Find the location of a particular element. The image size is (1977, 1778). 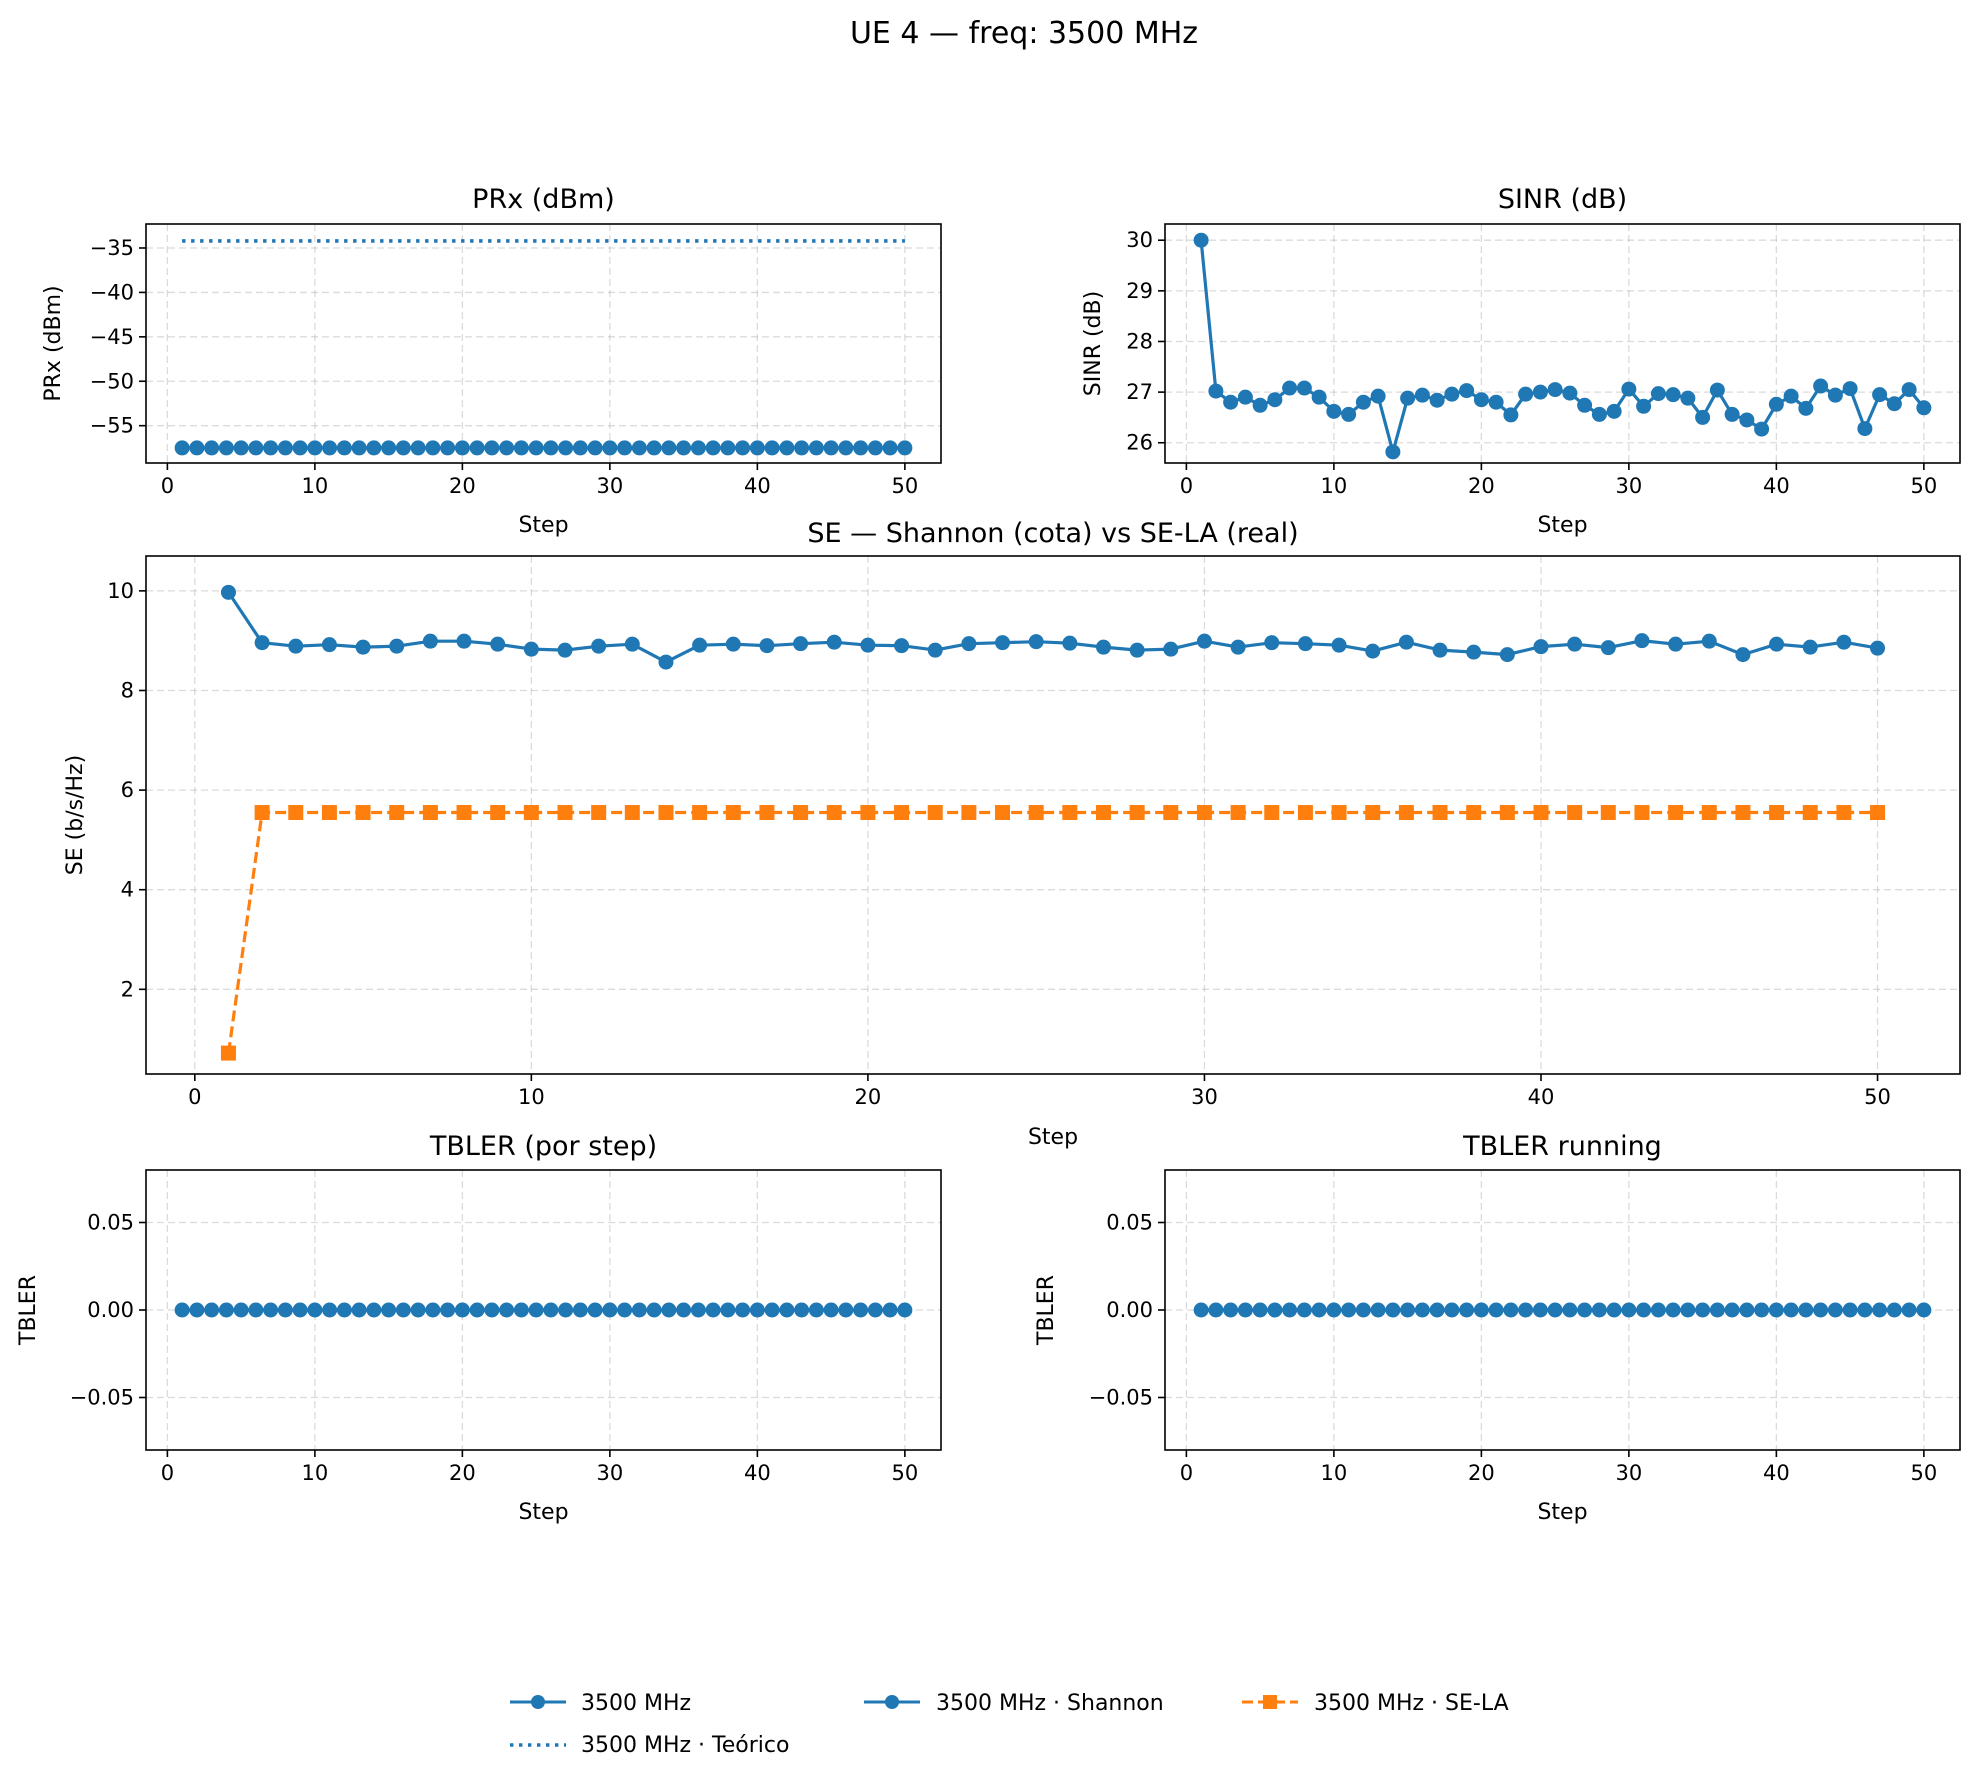

subplot-title: TBLER running is located at coordinates (1562, 1146).